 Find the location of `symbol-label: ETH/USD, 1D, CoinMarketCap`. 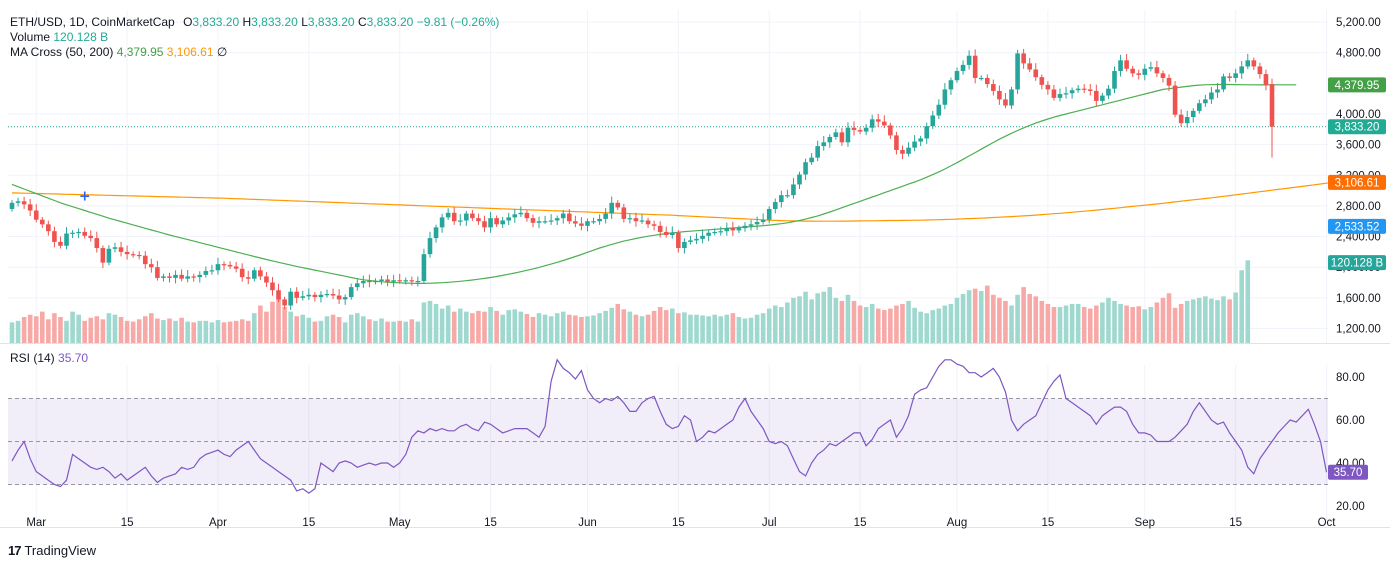

symbol-label: ETH/USD, 1D, CoinMarketCap is located at coordinates (92, 22).